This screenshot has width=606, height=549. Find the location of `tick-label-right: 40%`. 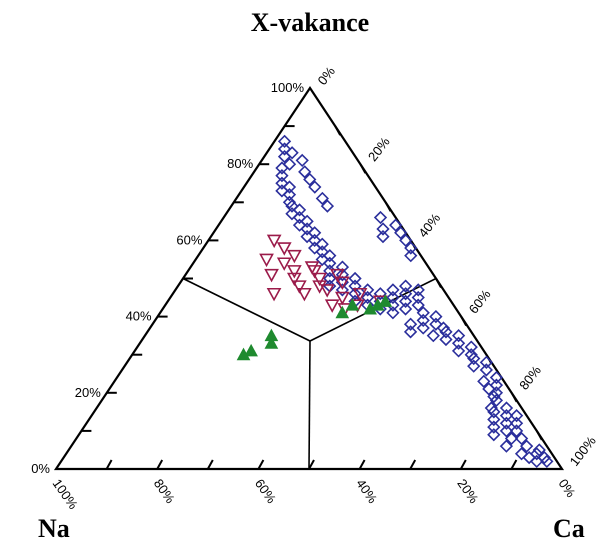

tick-label-right: 40% is located at coordinates (429, 225).